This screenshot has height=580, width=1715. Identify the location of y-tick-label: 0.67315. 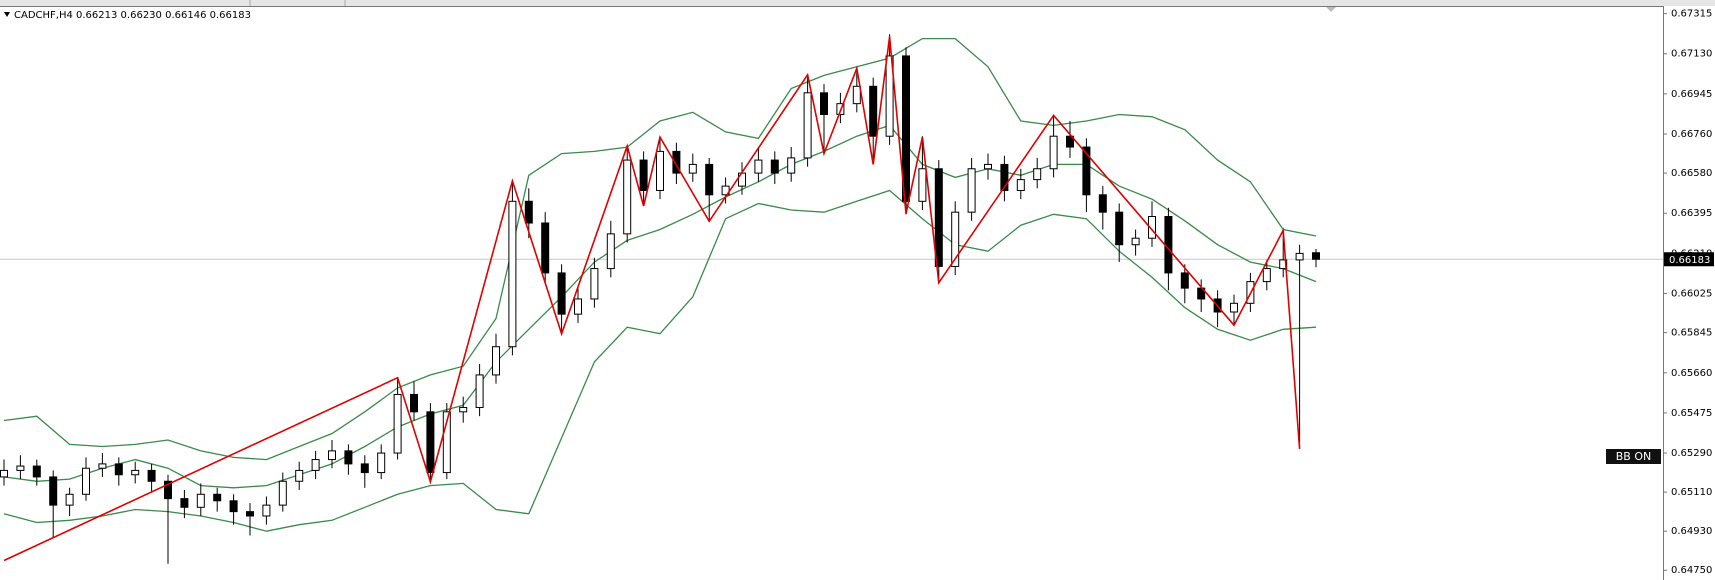
(1691, 14).